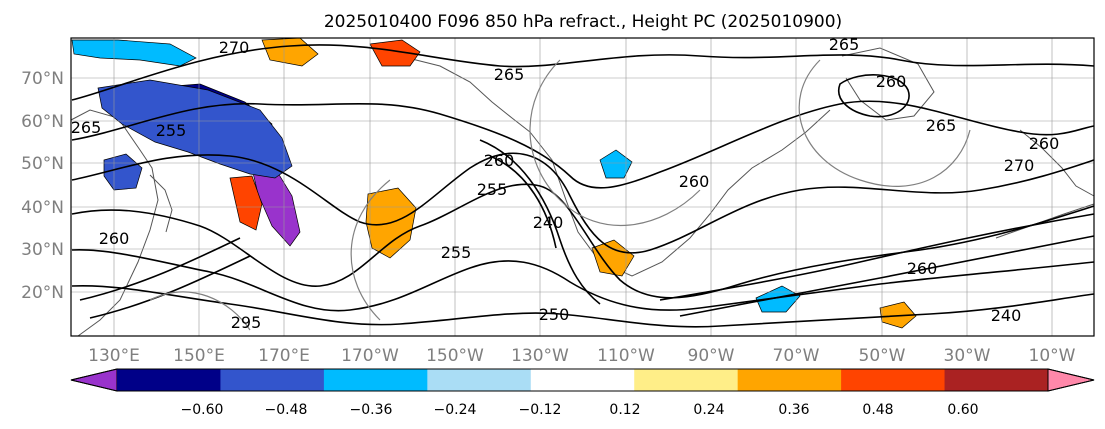  I want to click on colorbar-tick-label: −0.12, so click(540, 410).